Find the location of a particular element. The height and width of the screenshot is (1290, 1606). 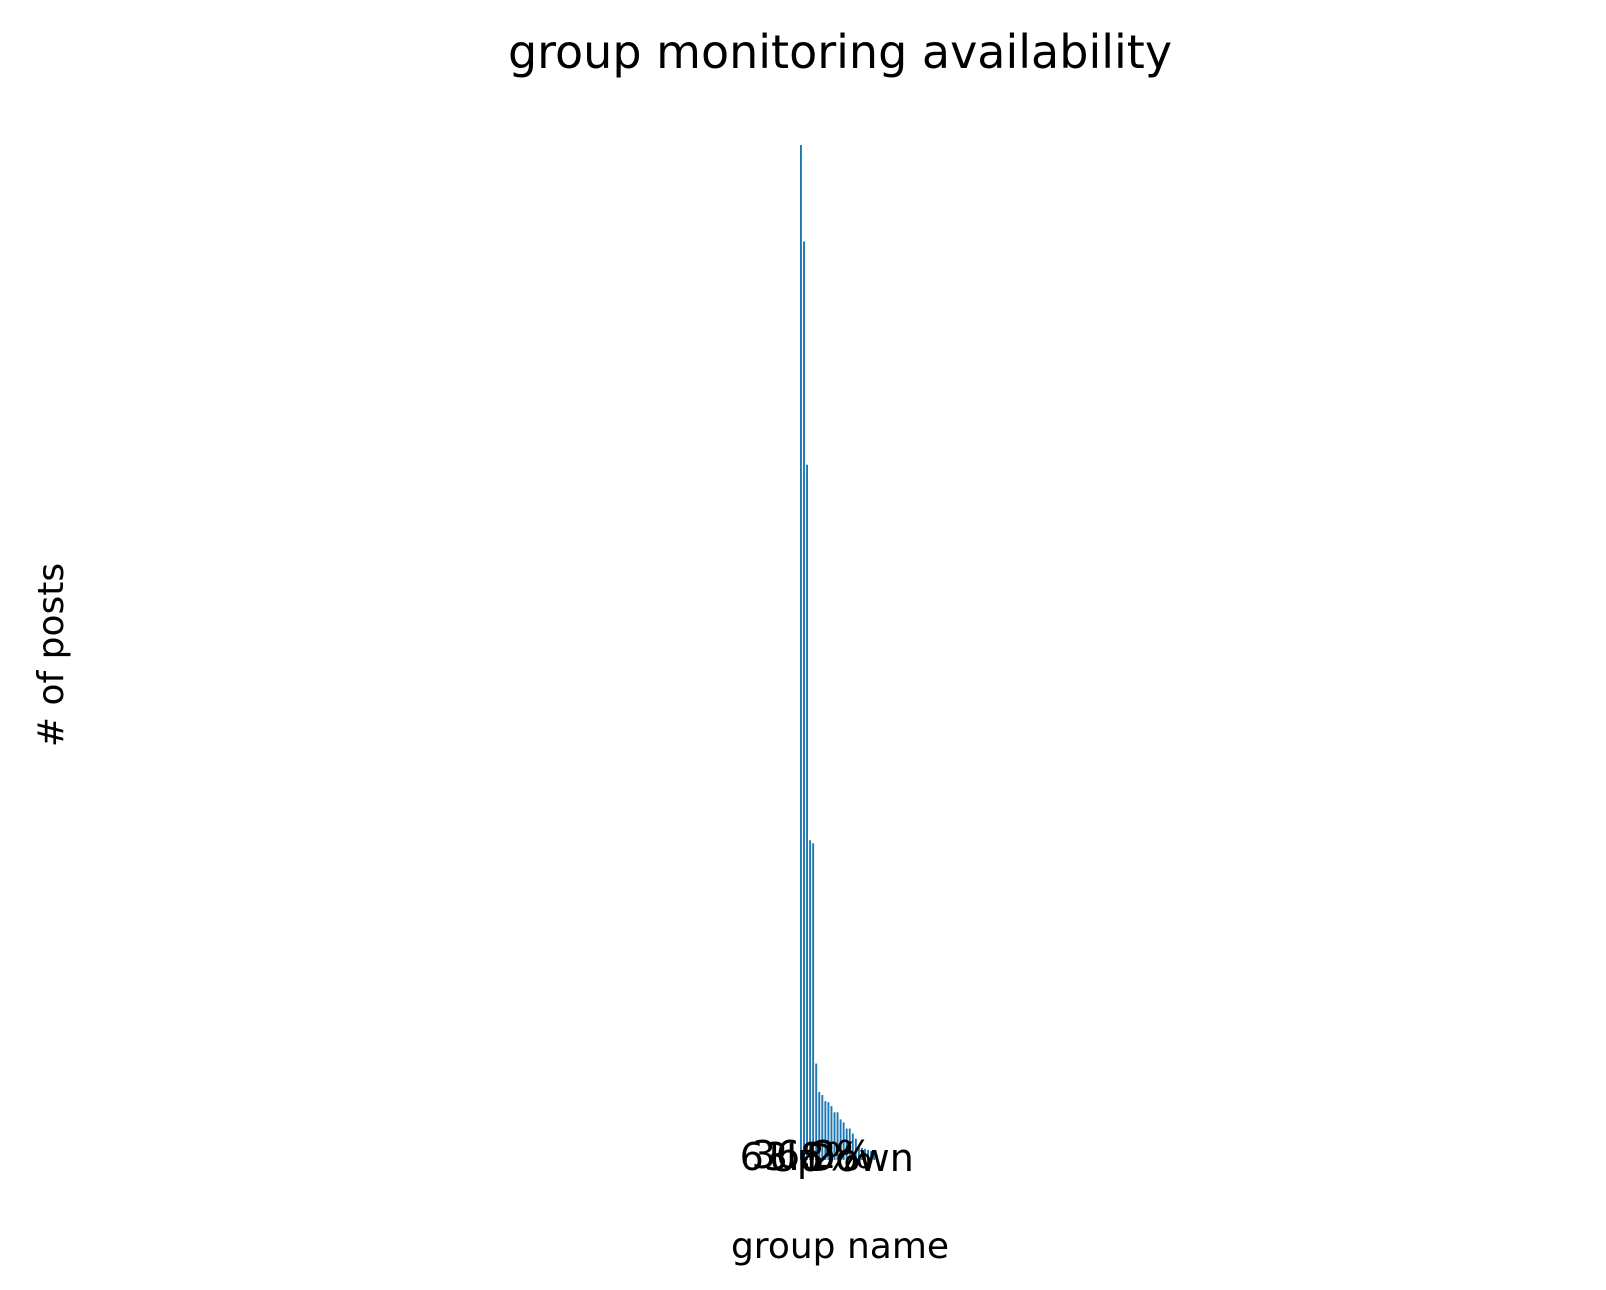

pie-label-down: Down is located at coordinates (860, 1158).